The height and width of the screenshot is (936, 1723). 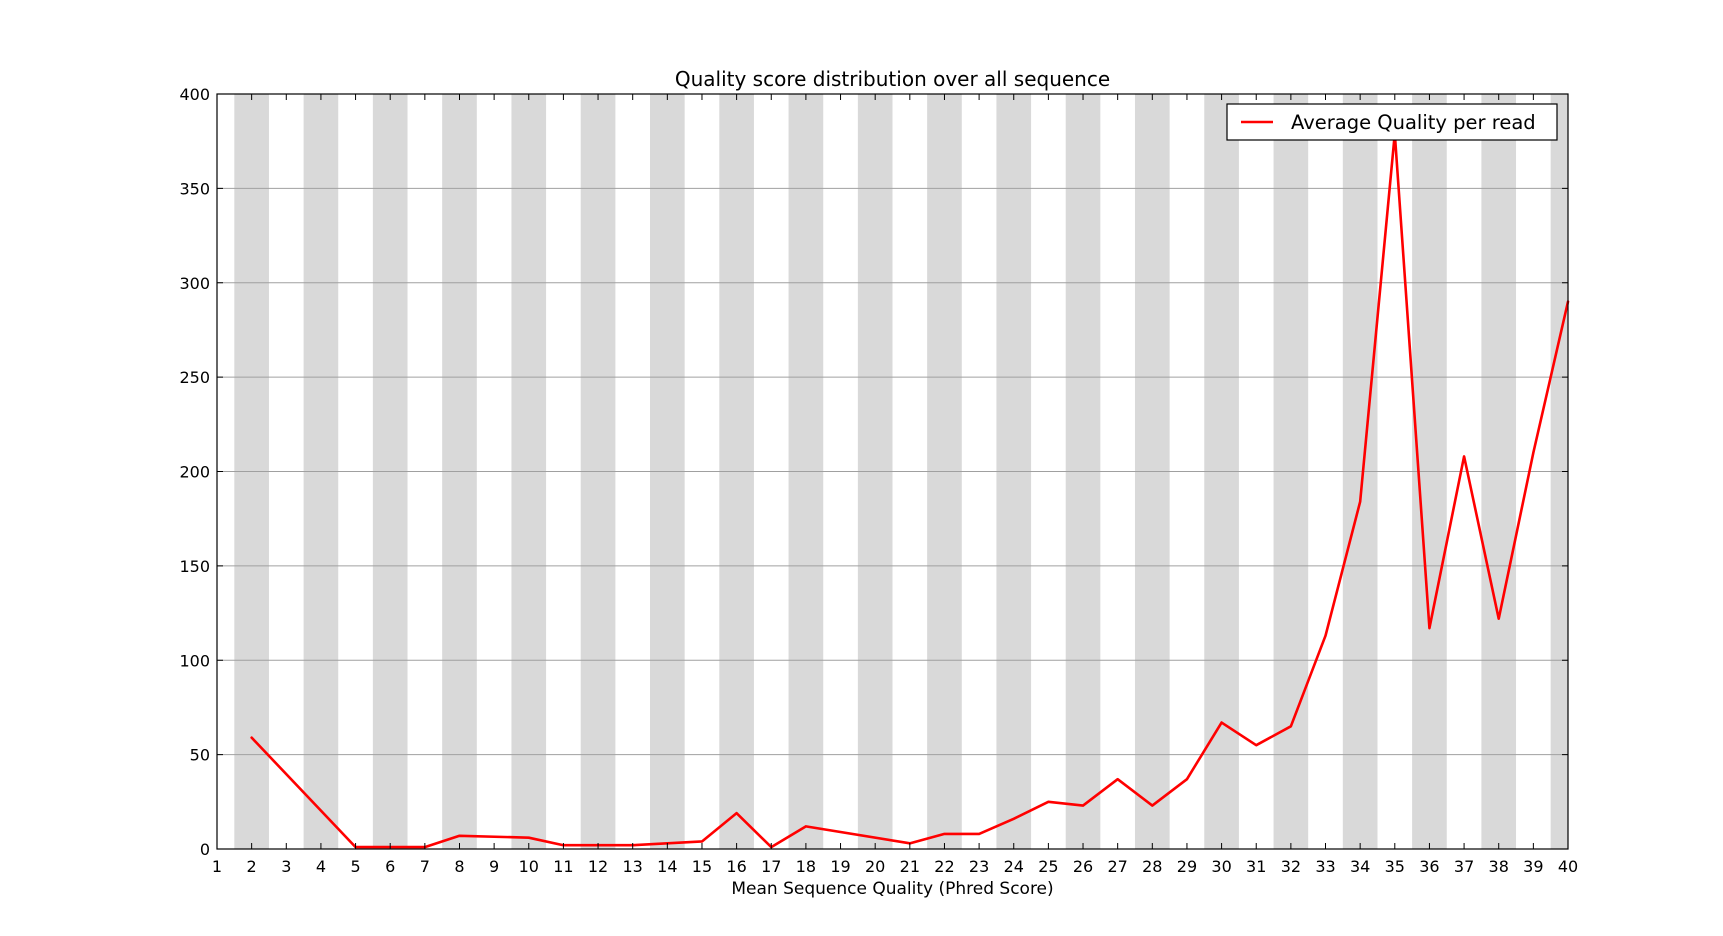 I want to click on x-tick-label: 34, so click(x=1360, y=866).